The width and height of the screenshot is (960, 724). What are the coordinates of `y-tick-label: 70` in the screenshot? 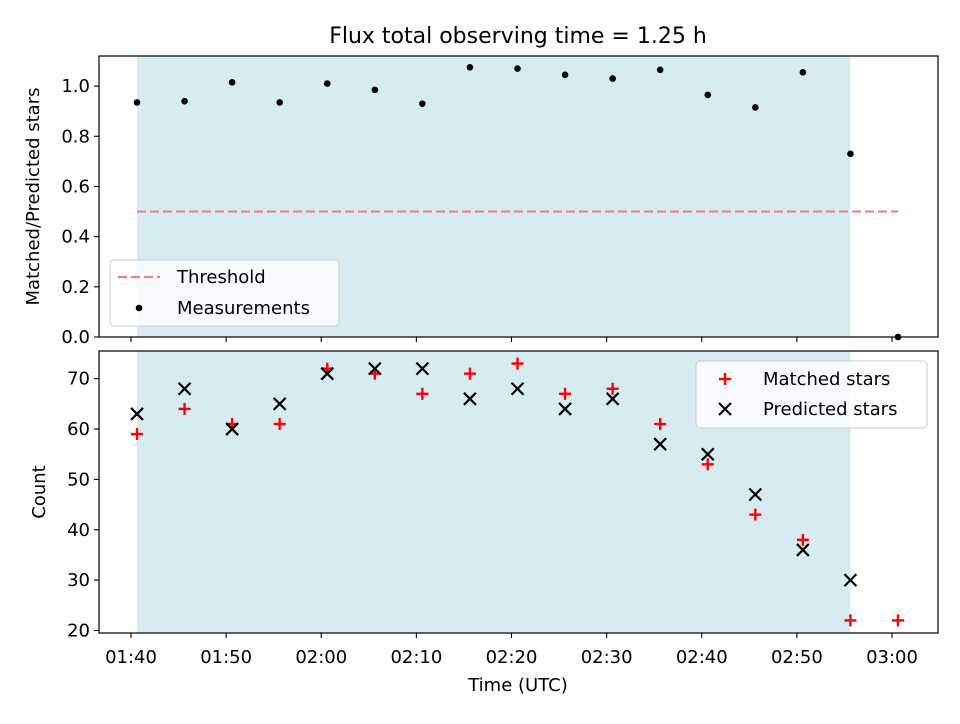 It's located at (78, 379).